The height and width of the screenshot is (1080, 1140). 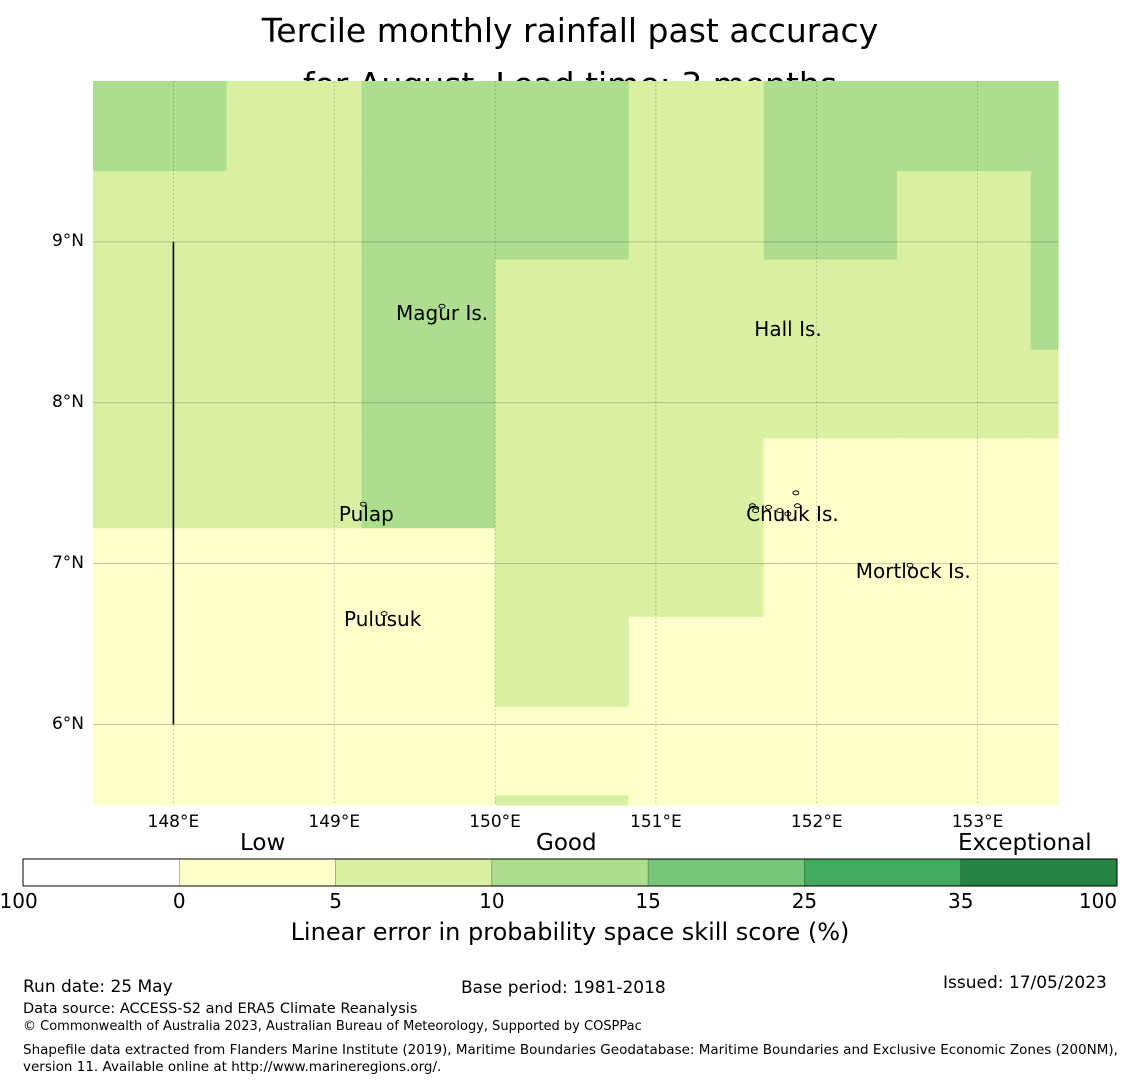 I want to click on colorbar-tick-label: 0, so click(x=179, y=901).